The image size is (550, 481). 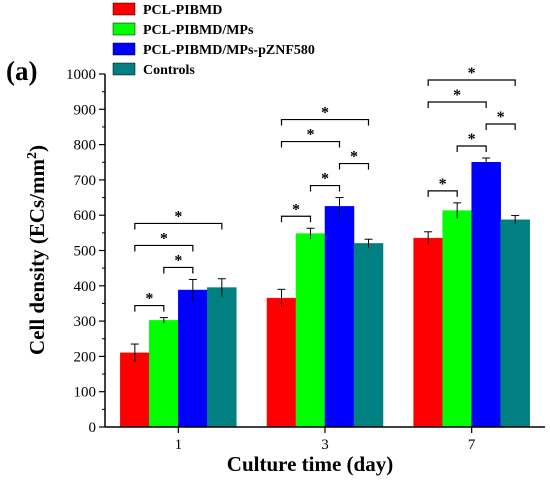 What do you see at coordinates (179, 445) in the screenshot?
I see `x-tick-label: 1` at bounding box center [179, 445].